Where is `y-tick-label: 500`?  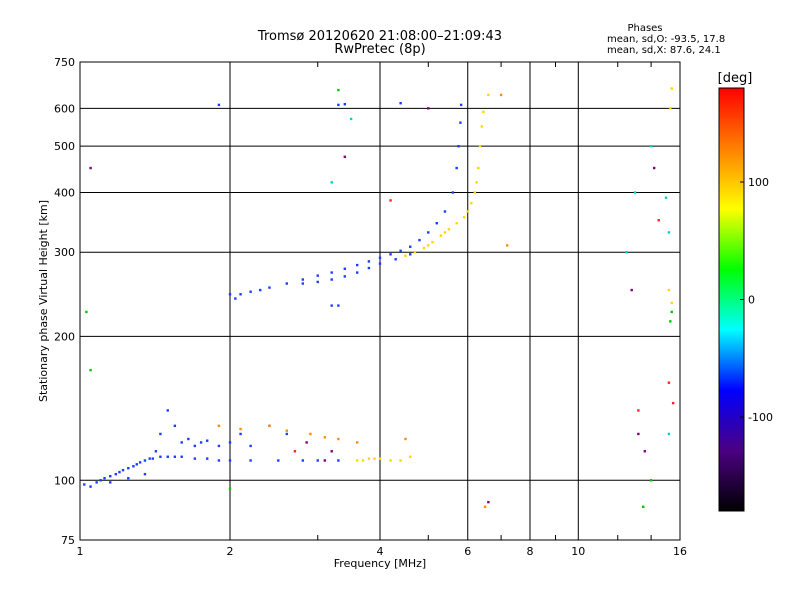
y-tick-label: 500 is located at coordinates (64, 146).